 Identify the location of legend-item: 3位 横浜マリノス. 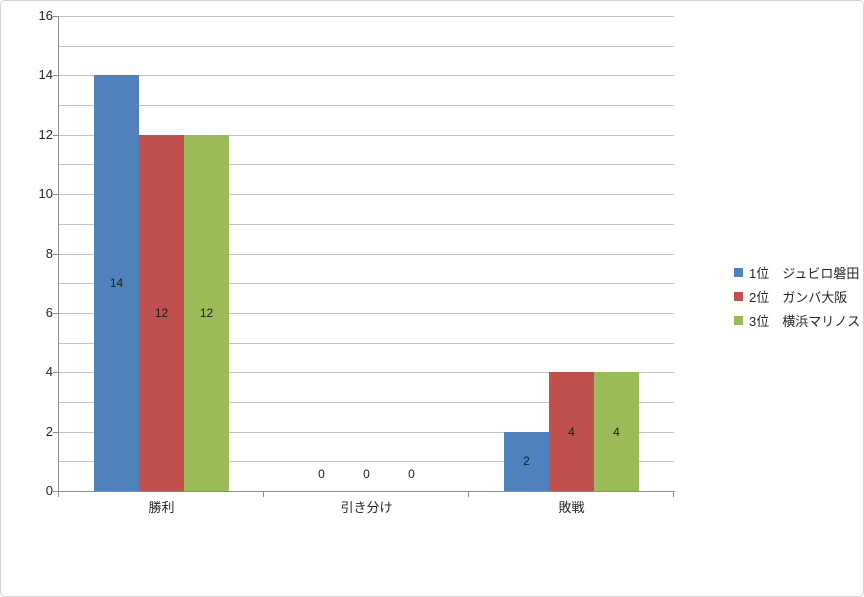
(797, 320).